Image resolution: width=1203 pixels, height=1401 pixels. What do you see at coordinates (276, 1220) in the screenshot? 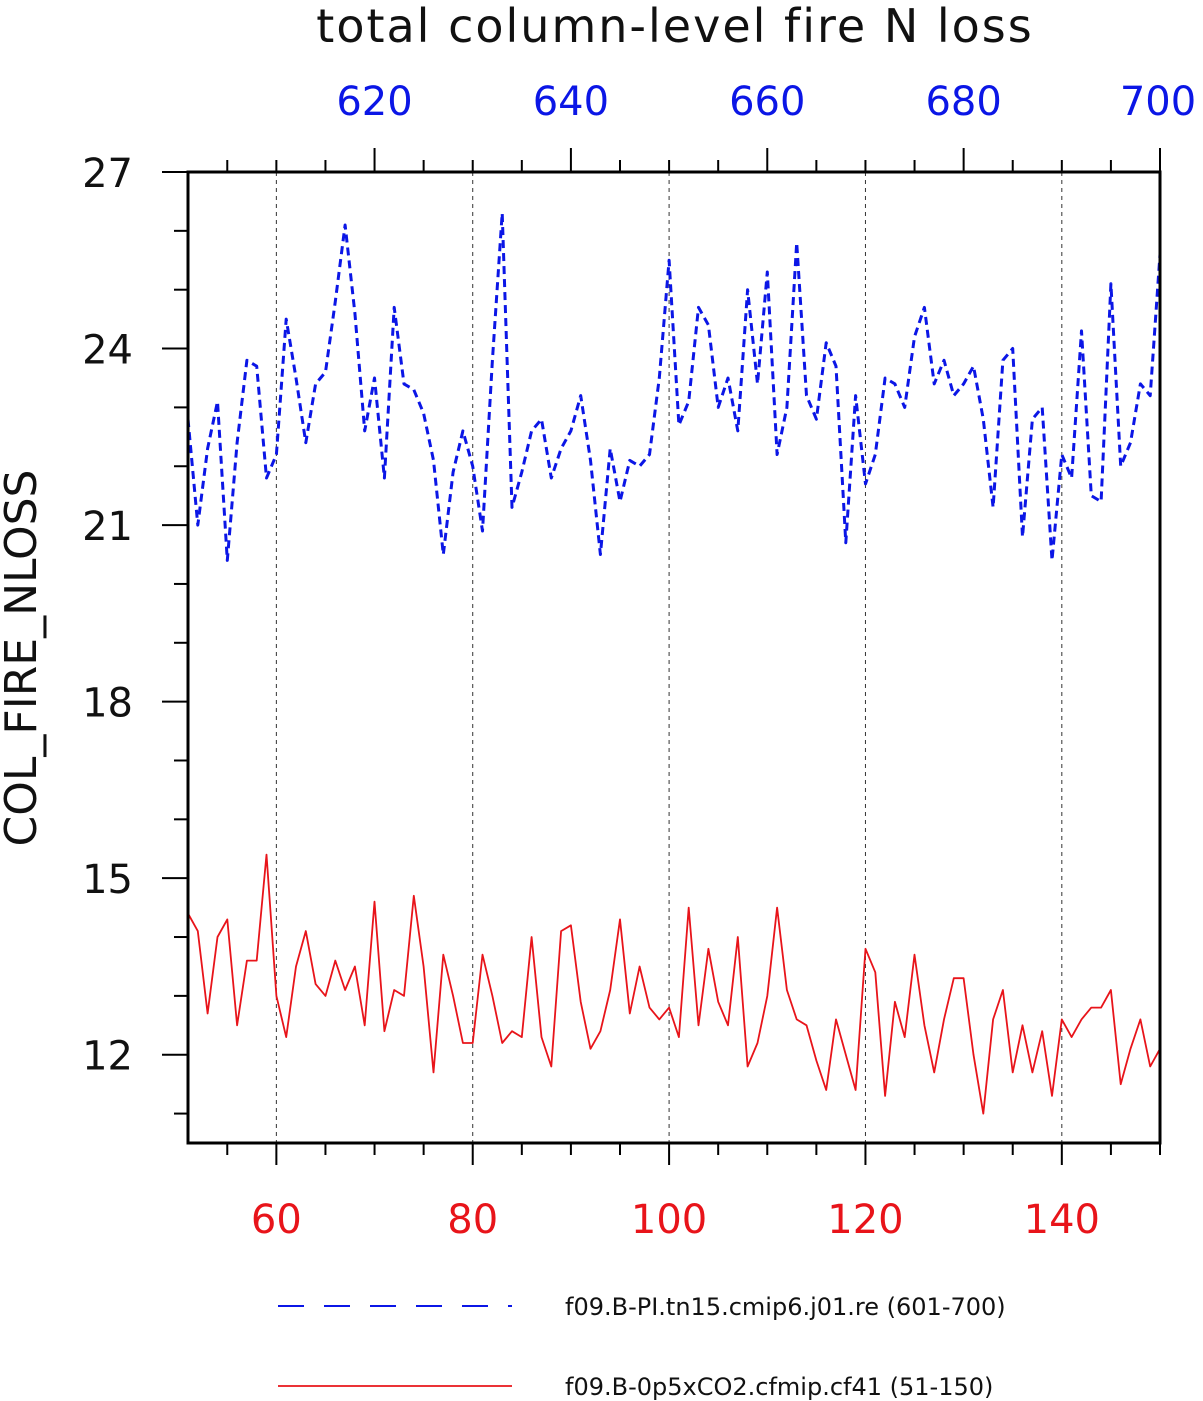
I see `x-bottom-tick-label: 60` at bounding box center [276, 1220].